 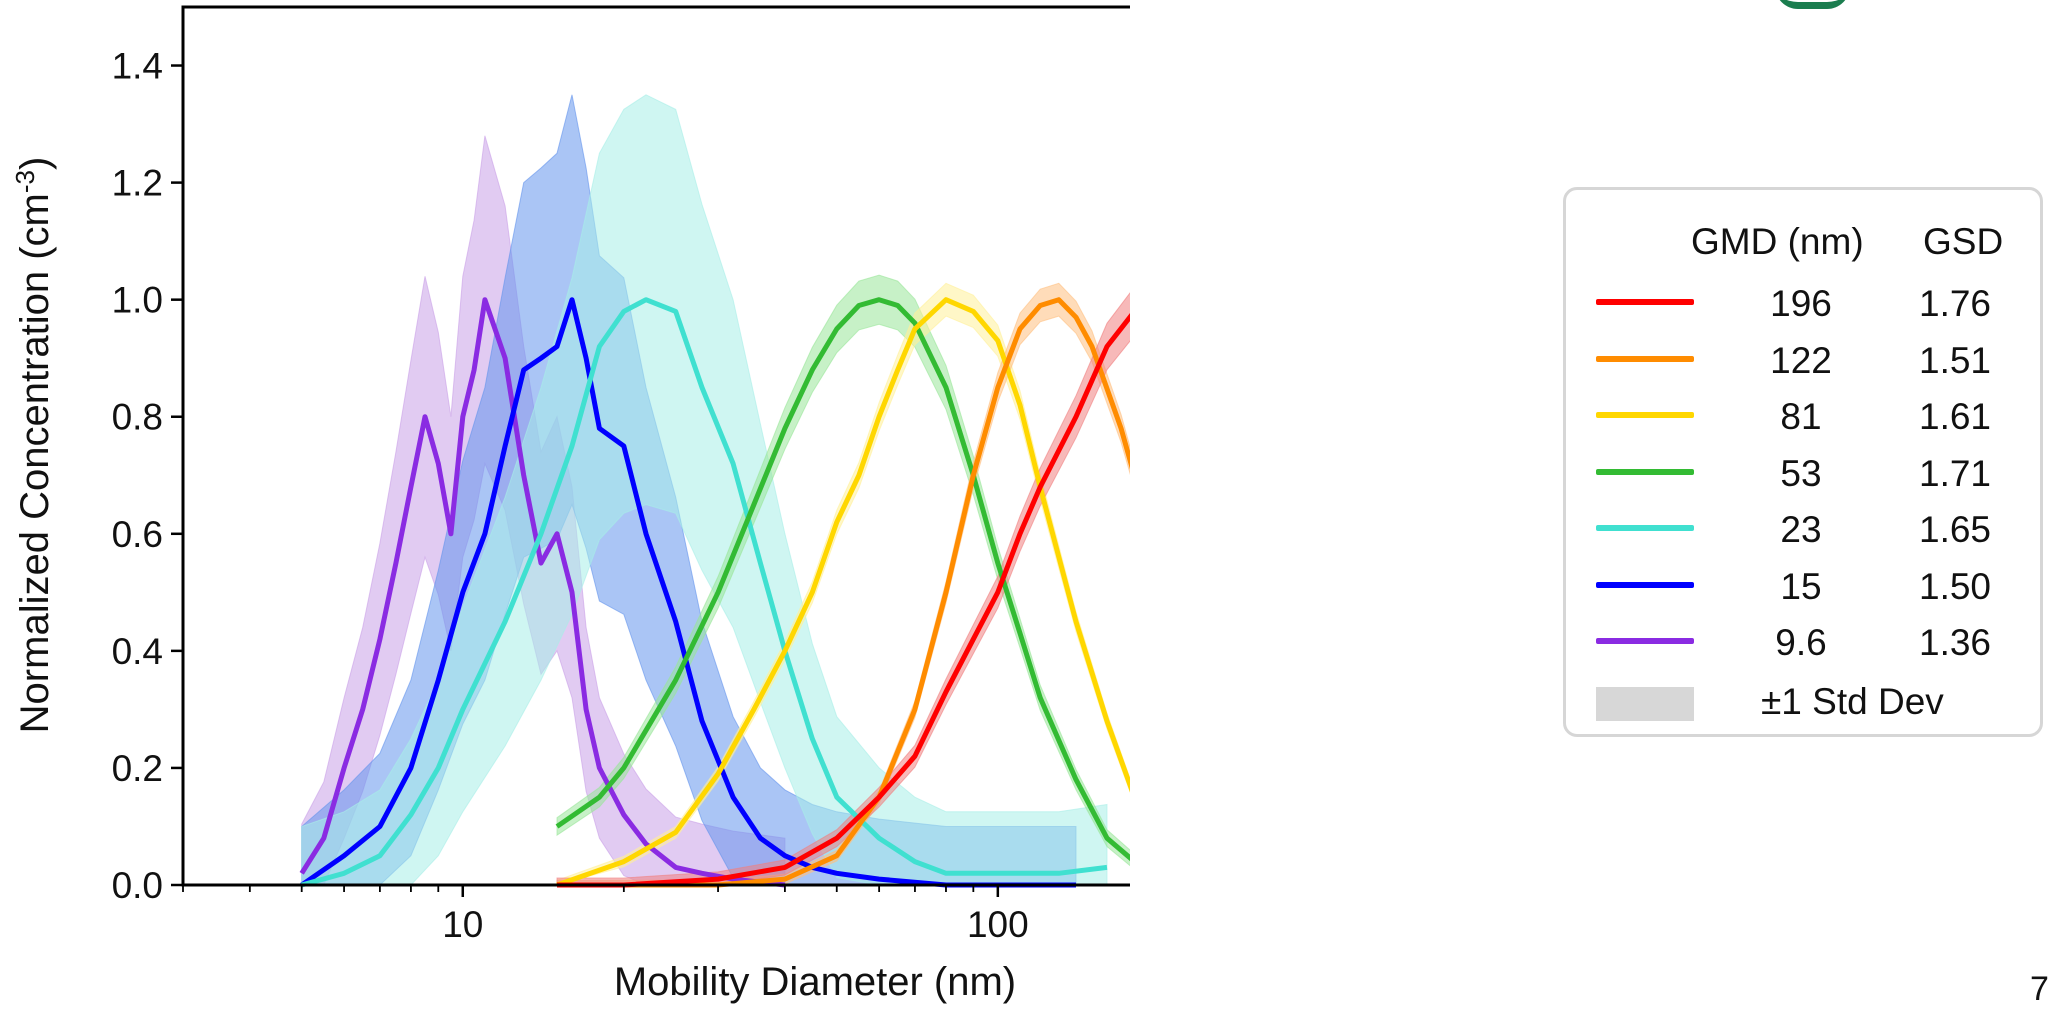 I want to click on y-tick-label: 0.8, so click(x=137, y=417).